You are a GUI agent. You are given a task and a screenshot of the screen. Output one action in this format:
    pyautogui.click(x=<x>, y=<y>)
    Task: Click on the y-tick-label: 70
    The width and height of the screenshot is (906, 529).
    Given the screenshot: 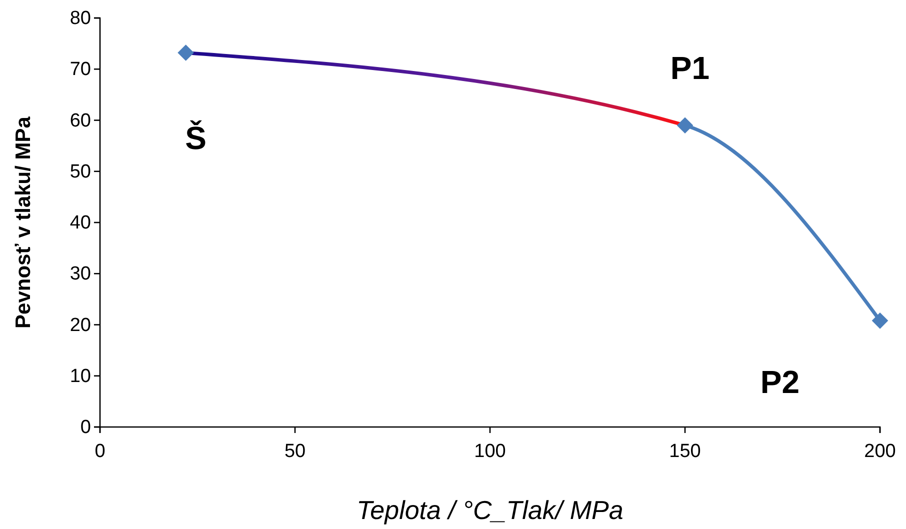 What is the action you would take?
    pyautogui.click(x=80, y=69)
    